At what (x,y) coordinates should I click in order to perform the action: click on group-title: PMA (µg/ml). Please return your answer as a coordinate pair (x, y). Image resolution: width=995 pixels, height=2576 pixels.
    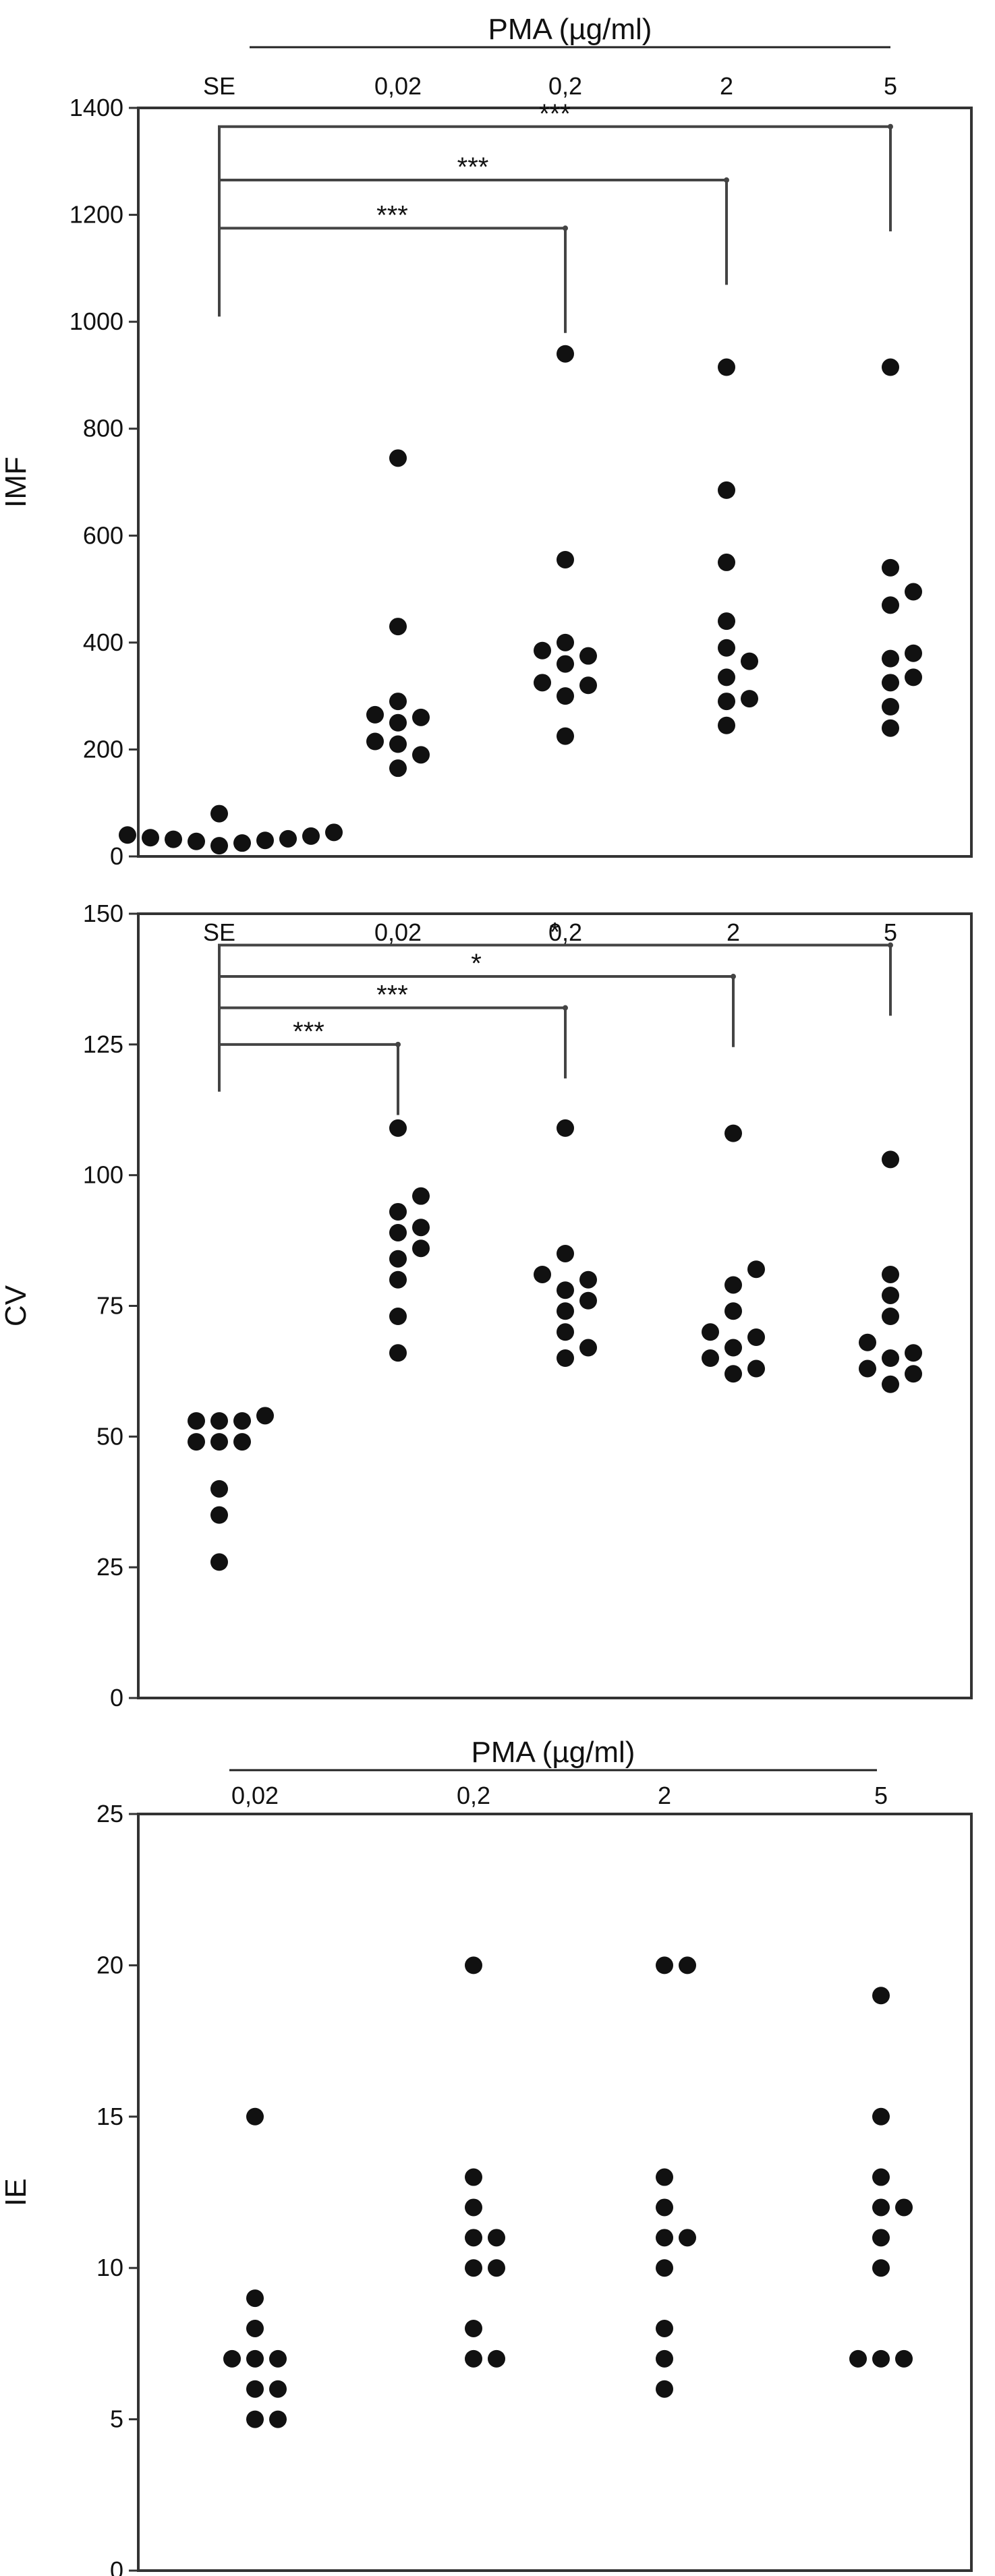
    Looking at the image, I should click on (554, 1752).